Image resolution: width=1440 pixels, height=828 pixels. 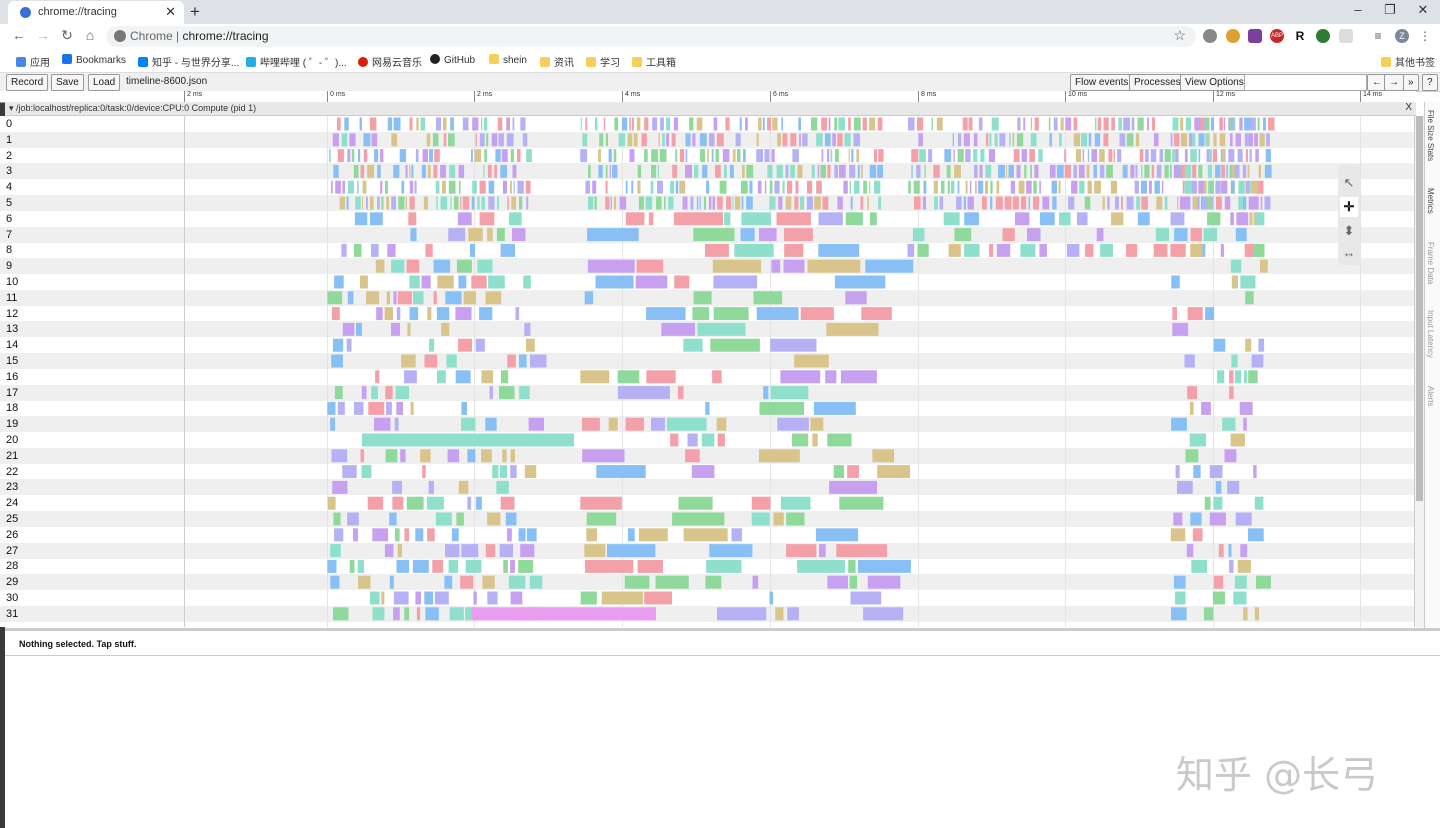 I want to click on home-icon: ⌂, so click(x=90, y=35).